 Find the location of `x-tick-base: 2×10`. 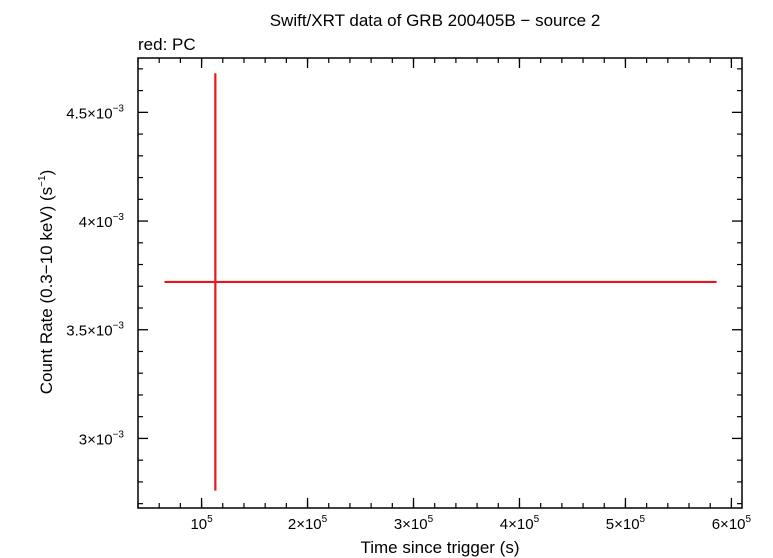

x-tick-base: 2×10 is located at coordinates (305, 524).